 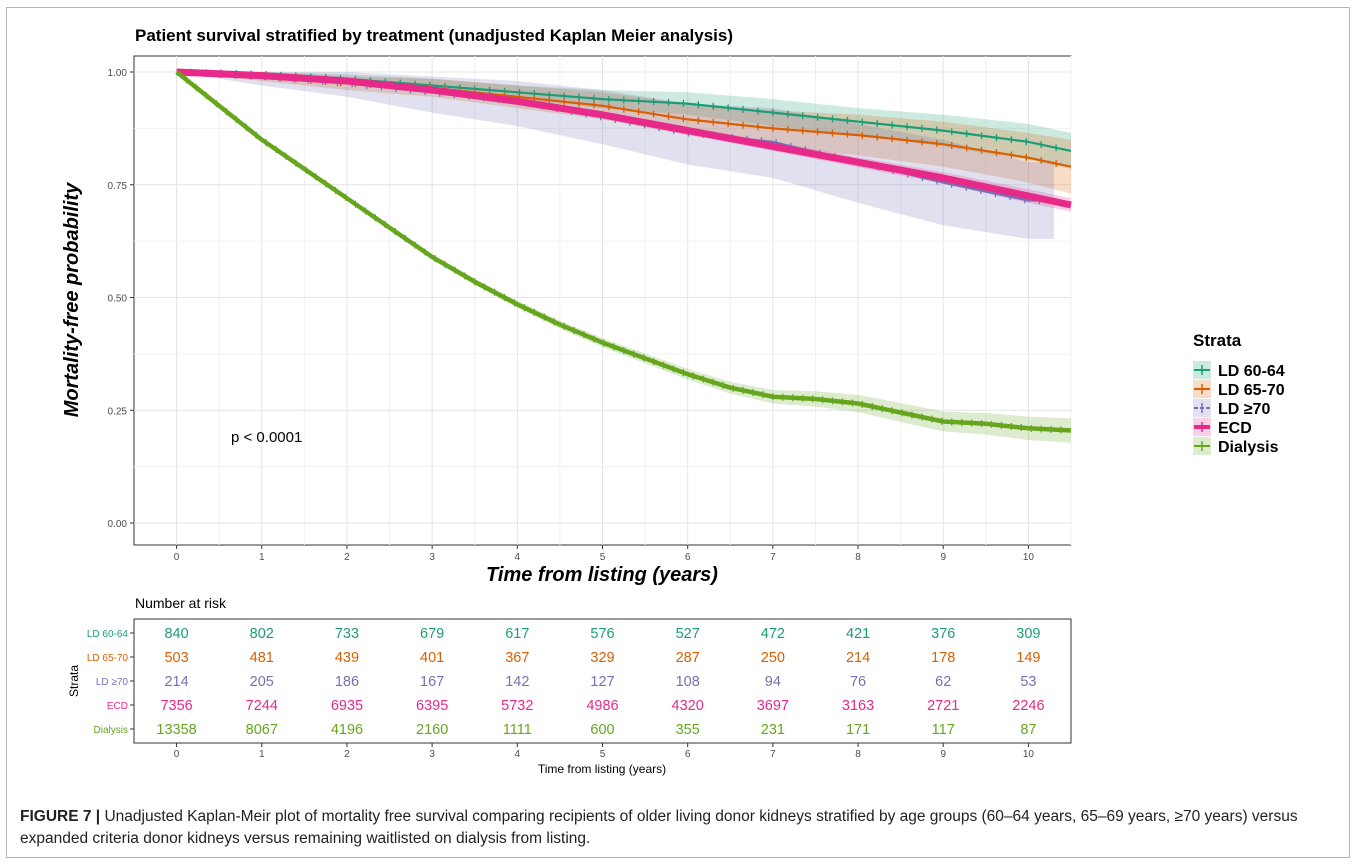 I want to click on risk-row-label: LD 60-64, so click(x=108, y=634).